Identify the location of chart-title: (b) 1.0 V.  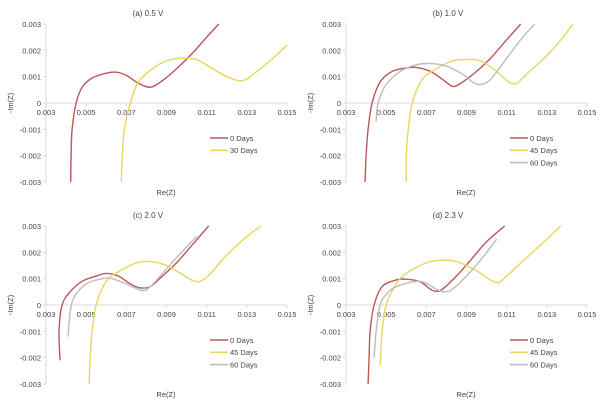
(448, 13).